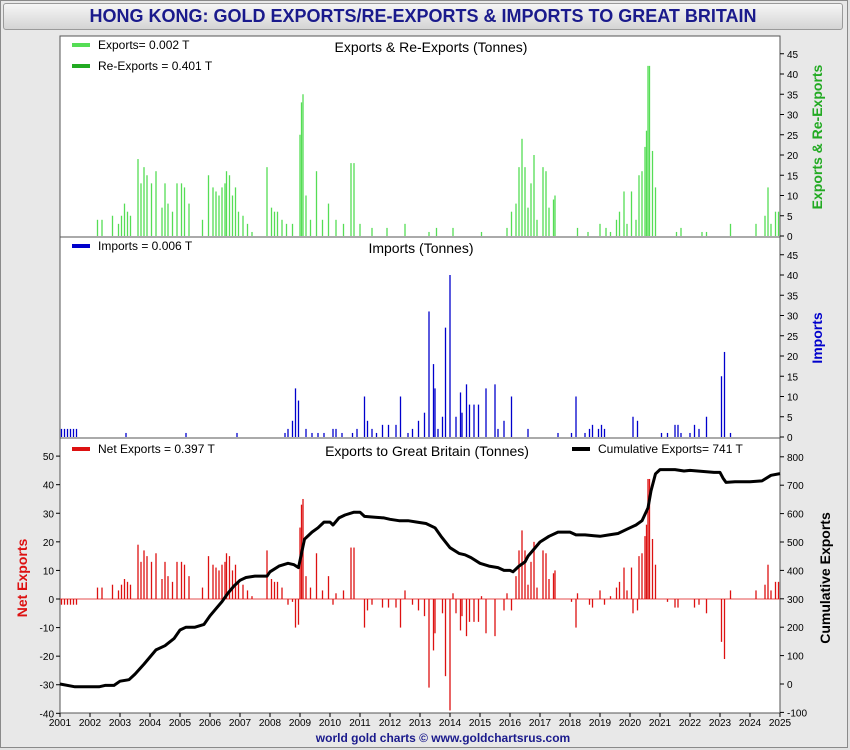 The image size is (850, 750). What do you see at coordinates (120, 723) in the screenshot?
I see `x-tick-label: 2003` at bounding box center [120, 723].